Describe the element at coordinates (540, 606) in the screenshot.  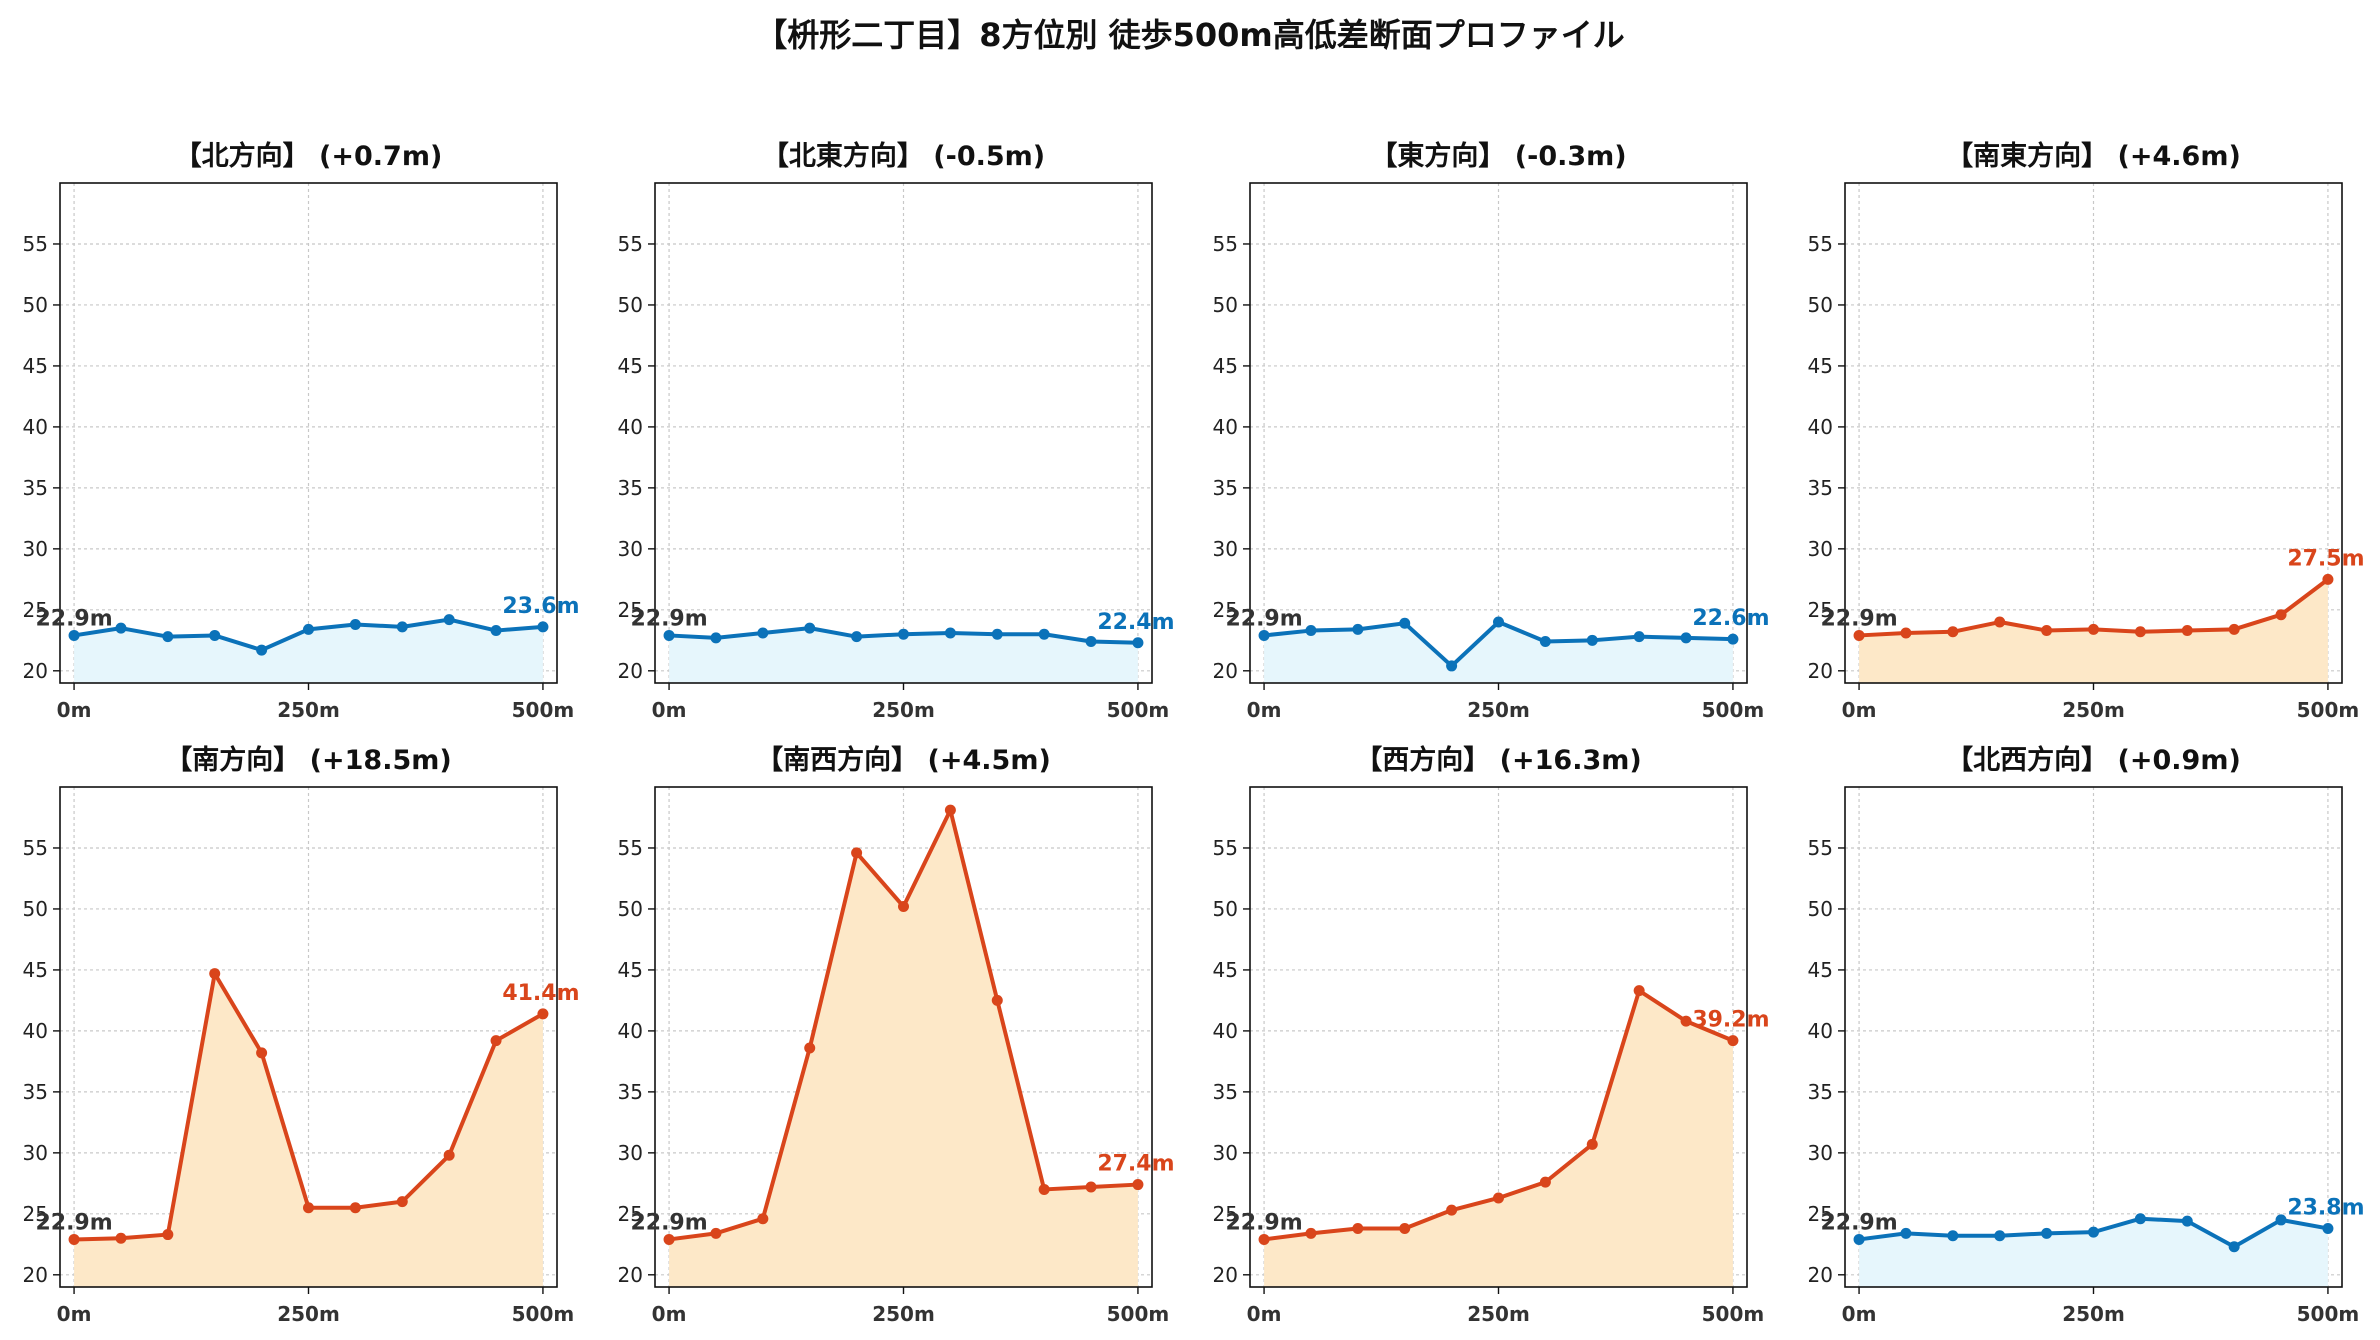
I see `end-value-label: 23.6m` at that location.